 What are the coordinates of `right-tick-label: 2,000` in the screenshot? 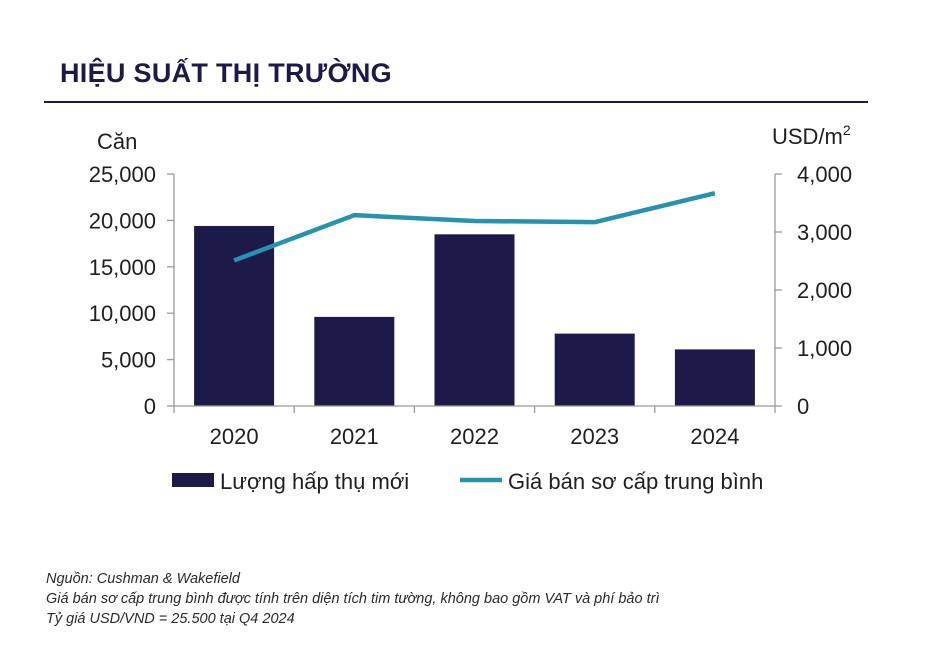 It's located at (824, 290).